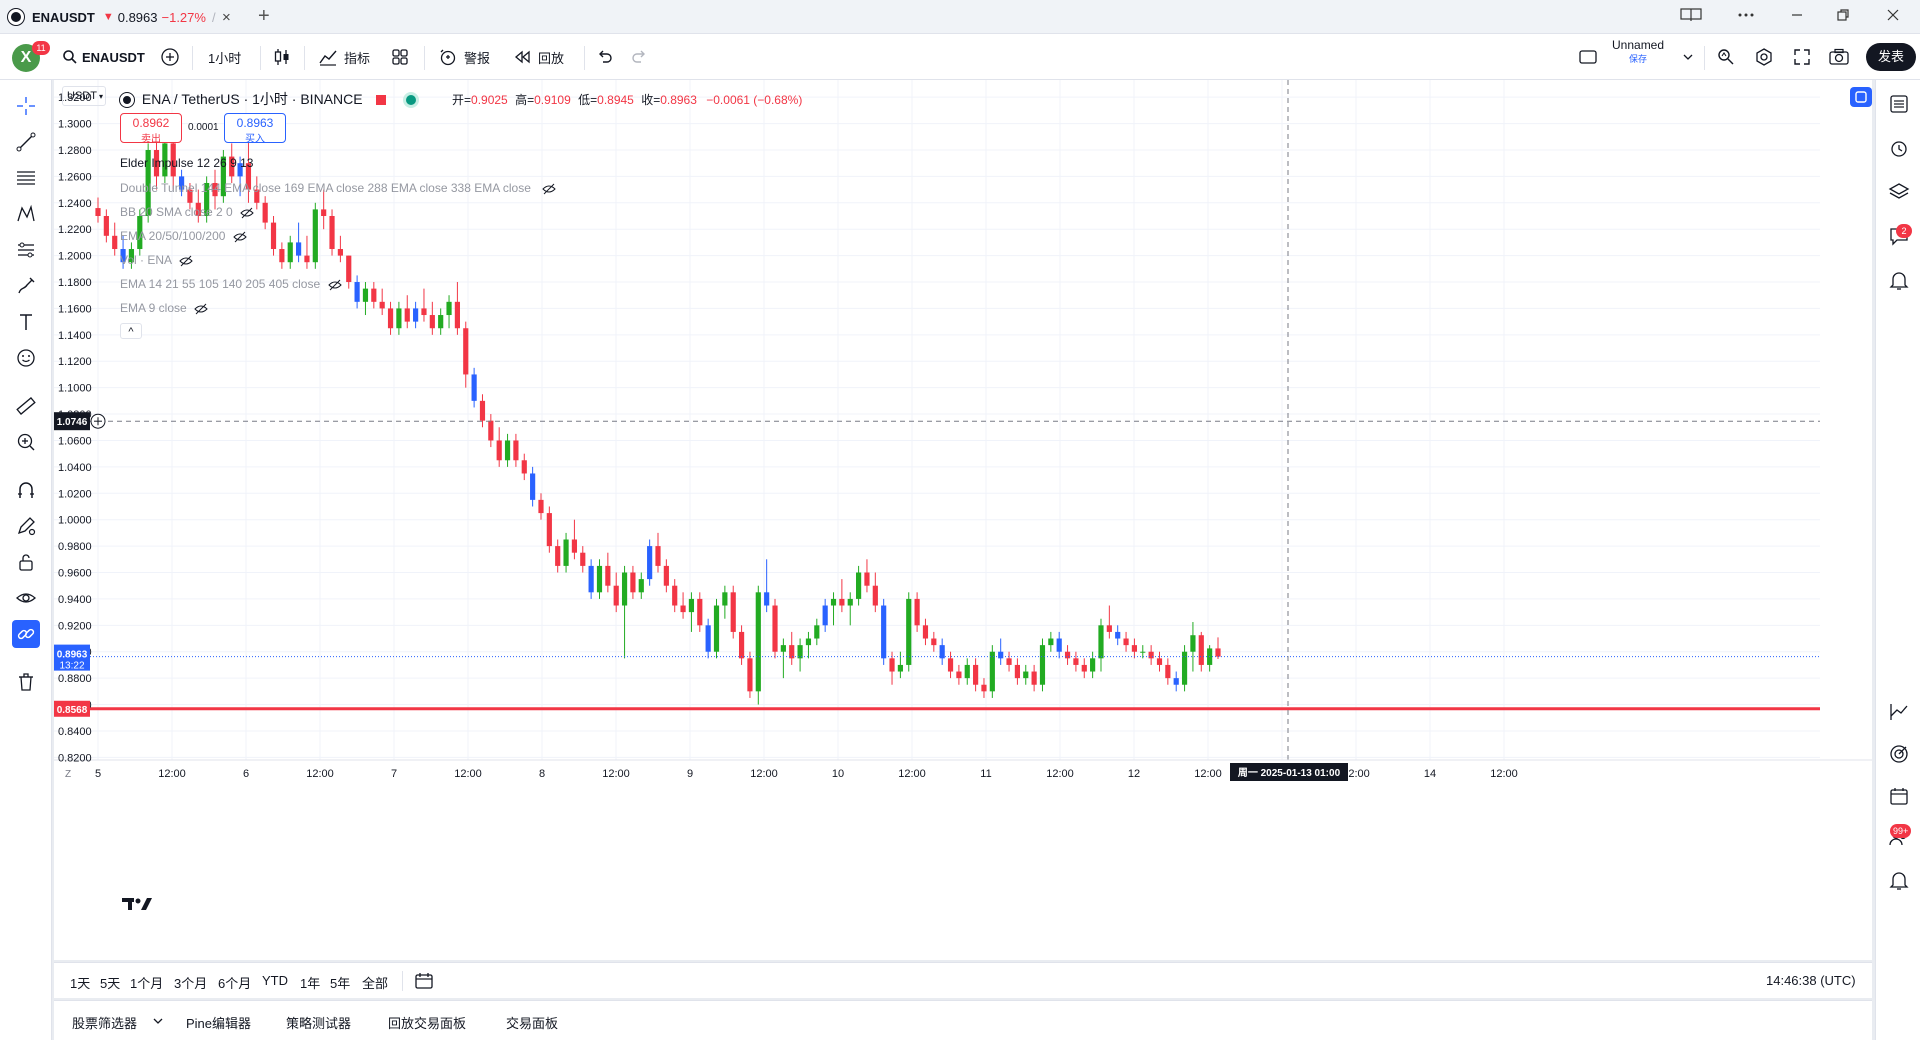 The width and height of the screenshot is (1920, 1040). Describe the element at coordinates (226, 17) in the screenshot. I see `close-tab-icon: ×` at that location.